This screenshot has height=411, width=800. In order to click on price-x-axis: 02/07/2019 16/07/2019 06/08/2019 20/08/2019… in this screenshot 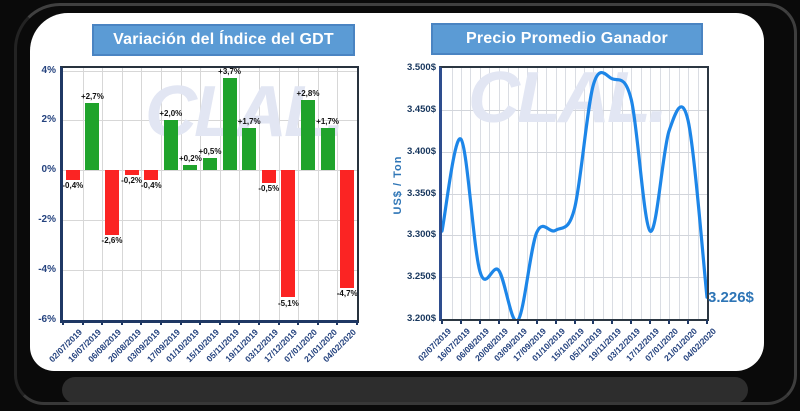, I will do `click(567, 349)`.